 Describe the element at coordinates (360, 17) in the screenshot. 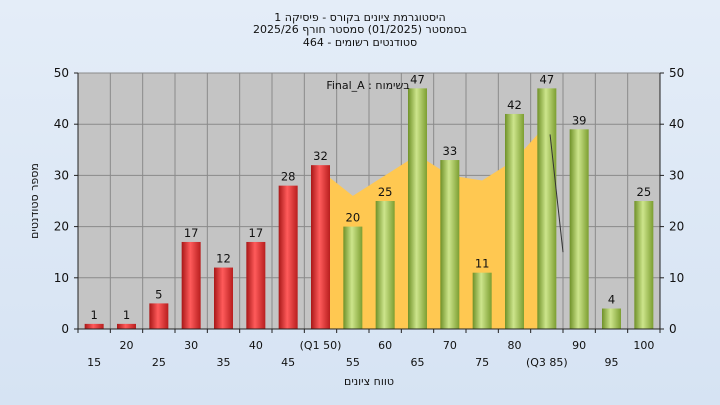

I see `chart-title-line1: היסטוגרמת ציונים בקורס - פיסיקה 1` at that location.